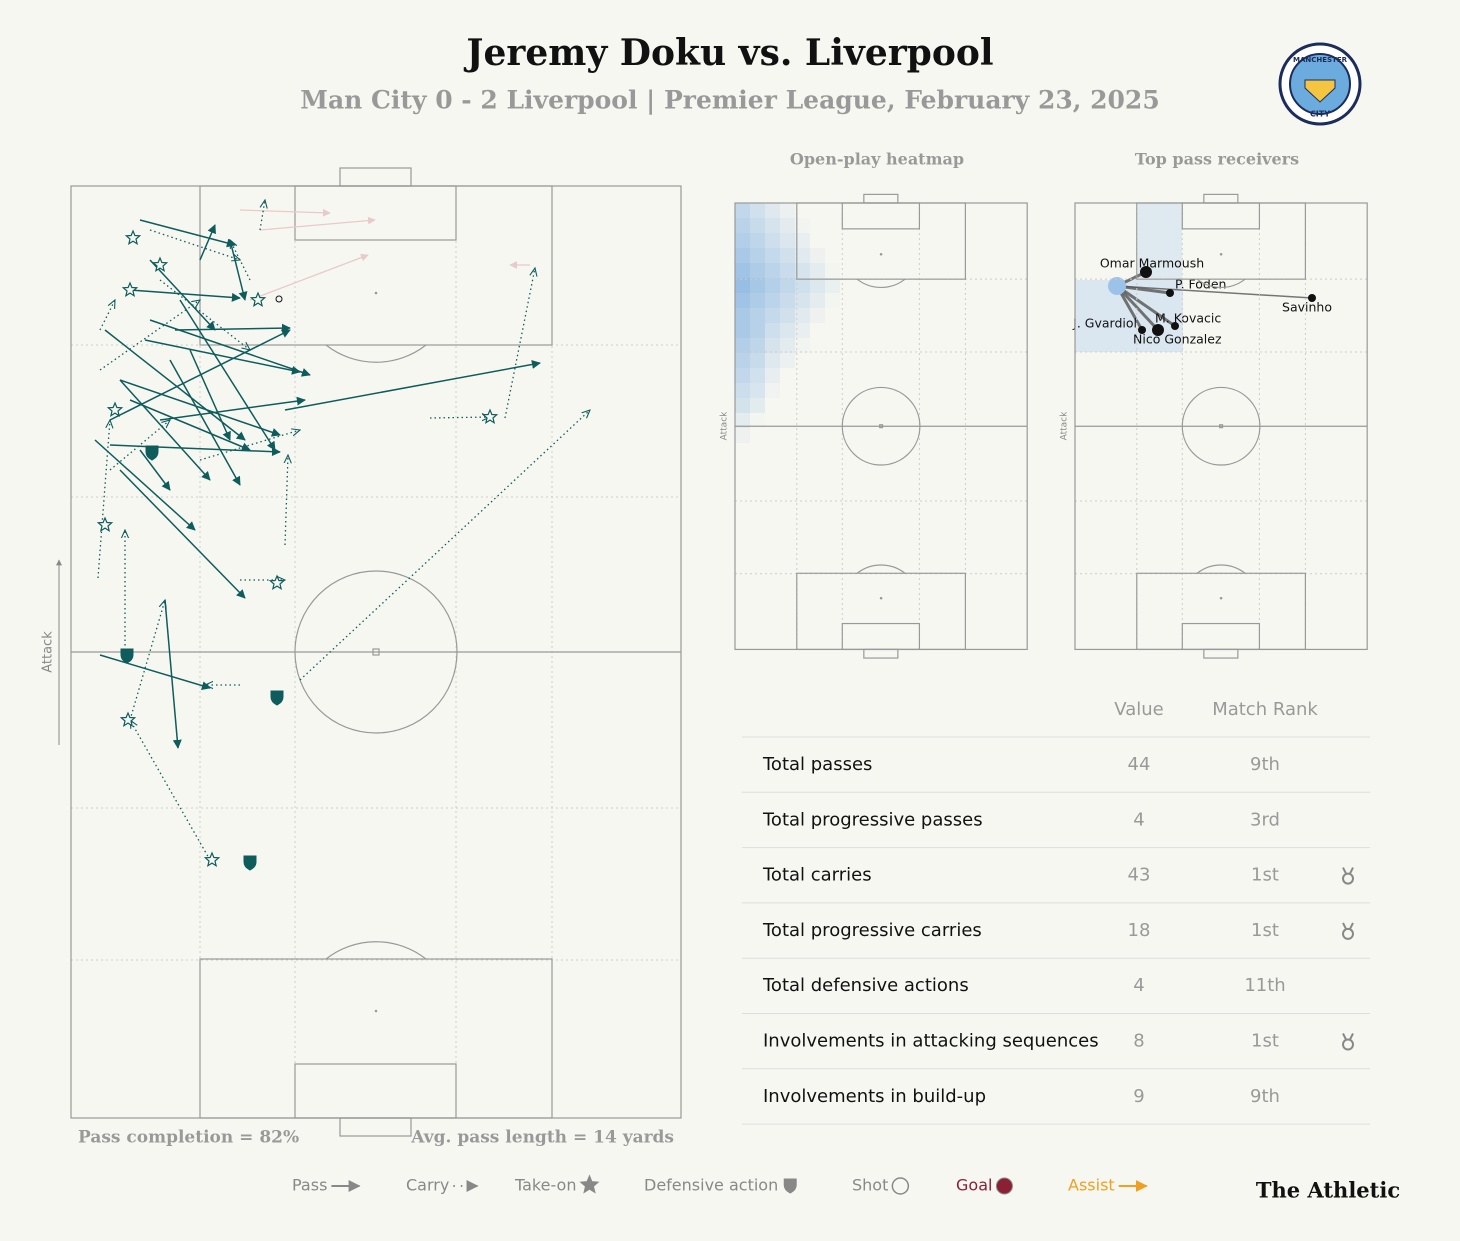 This screenshot has width=1460, height=1241. I want to click on row-value: 4, so click(1138, 819).